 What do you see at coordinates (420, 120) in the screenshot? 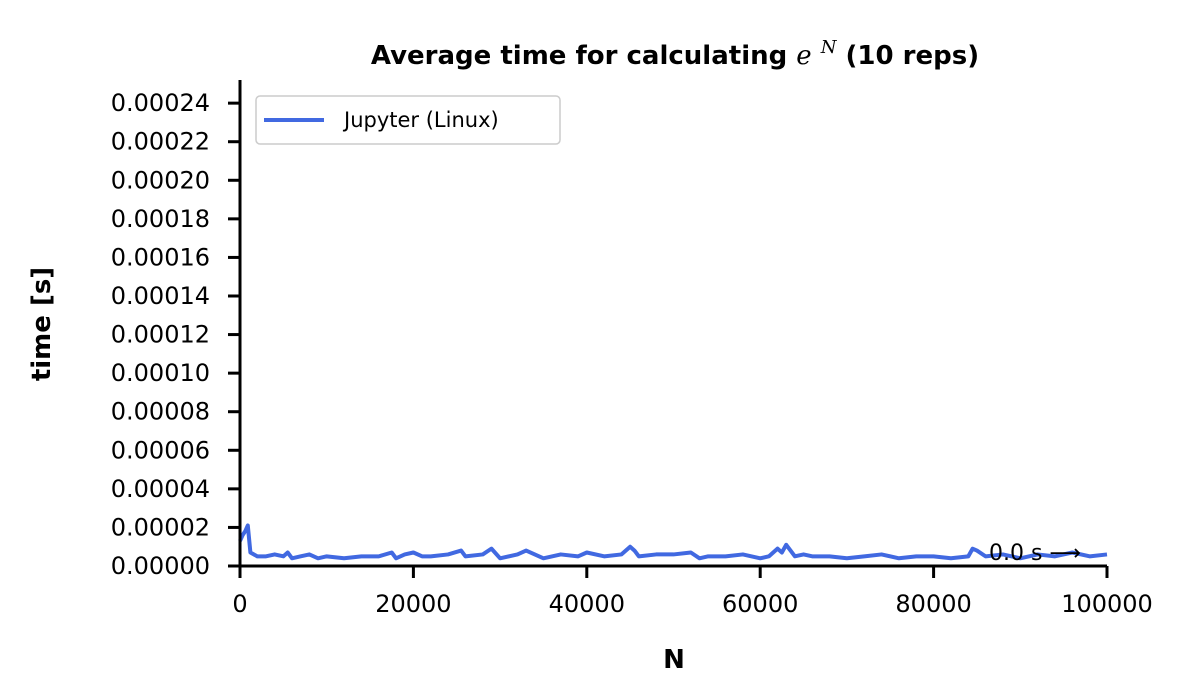
I see `legend-entry-label: Jupyter (Linux)` at bounding box center [420, 120].